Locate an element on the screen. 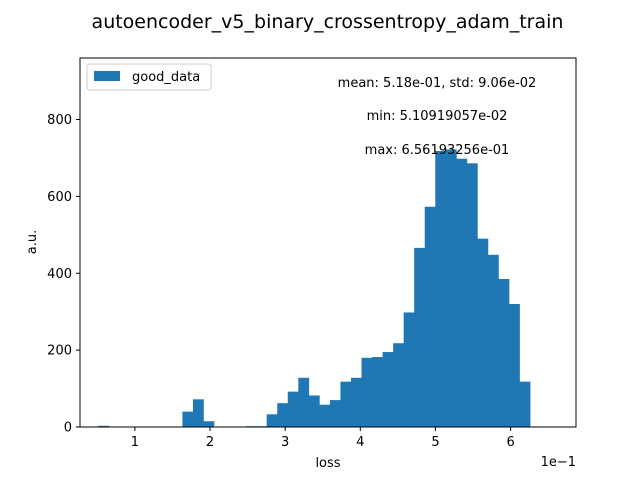 This screenshot has width=640, height=480. legend-swatch is located at coordinates (107, 76).